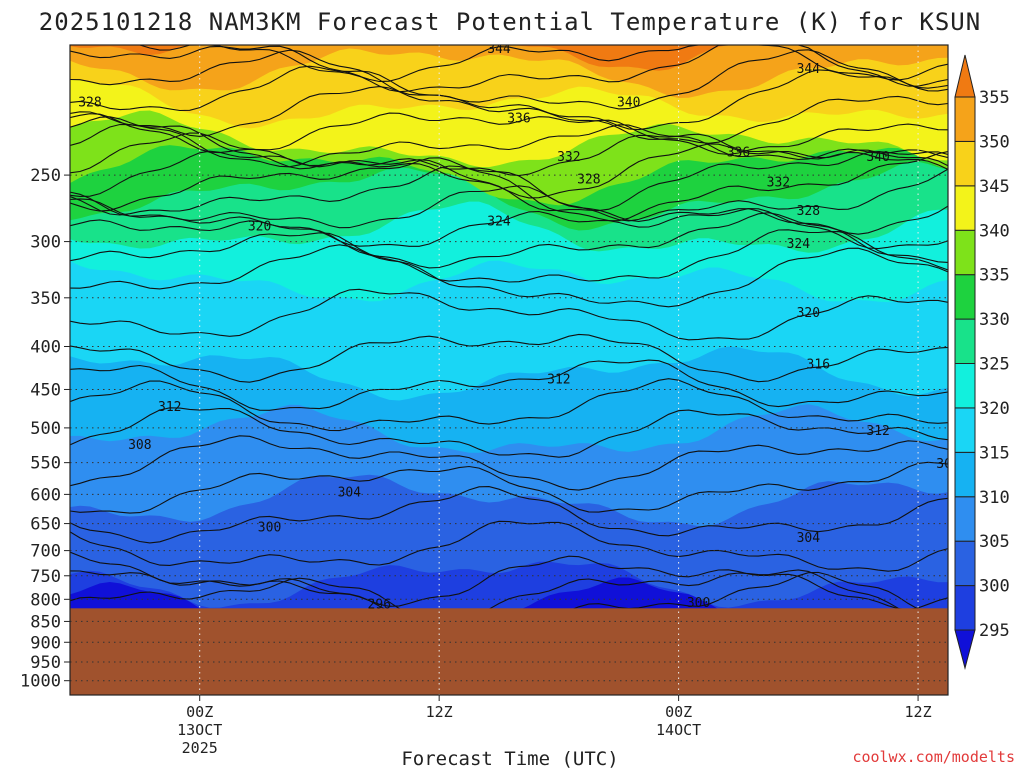  Describe the element at coordinates (994, 320) in the screenshot. I see `colorbar-label: 330` at that location.